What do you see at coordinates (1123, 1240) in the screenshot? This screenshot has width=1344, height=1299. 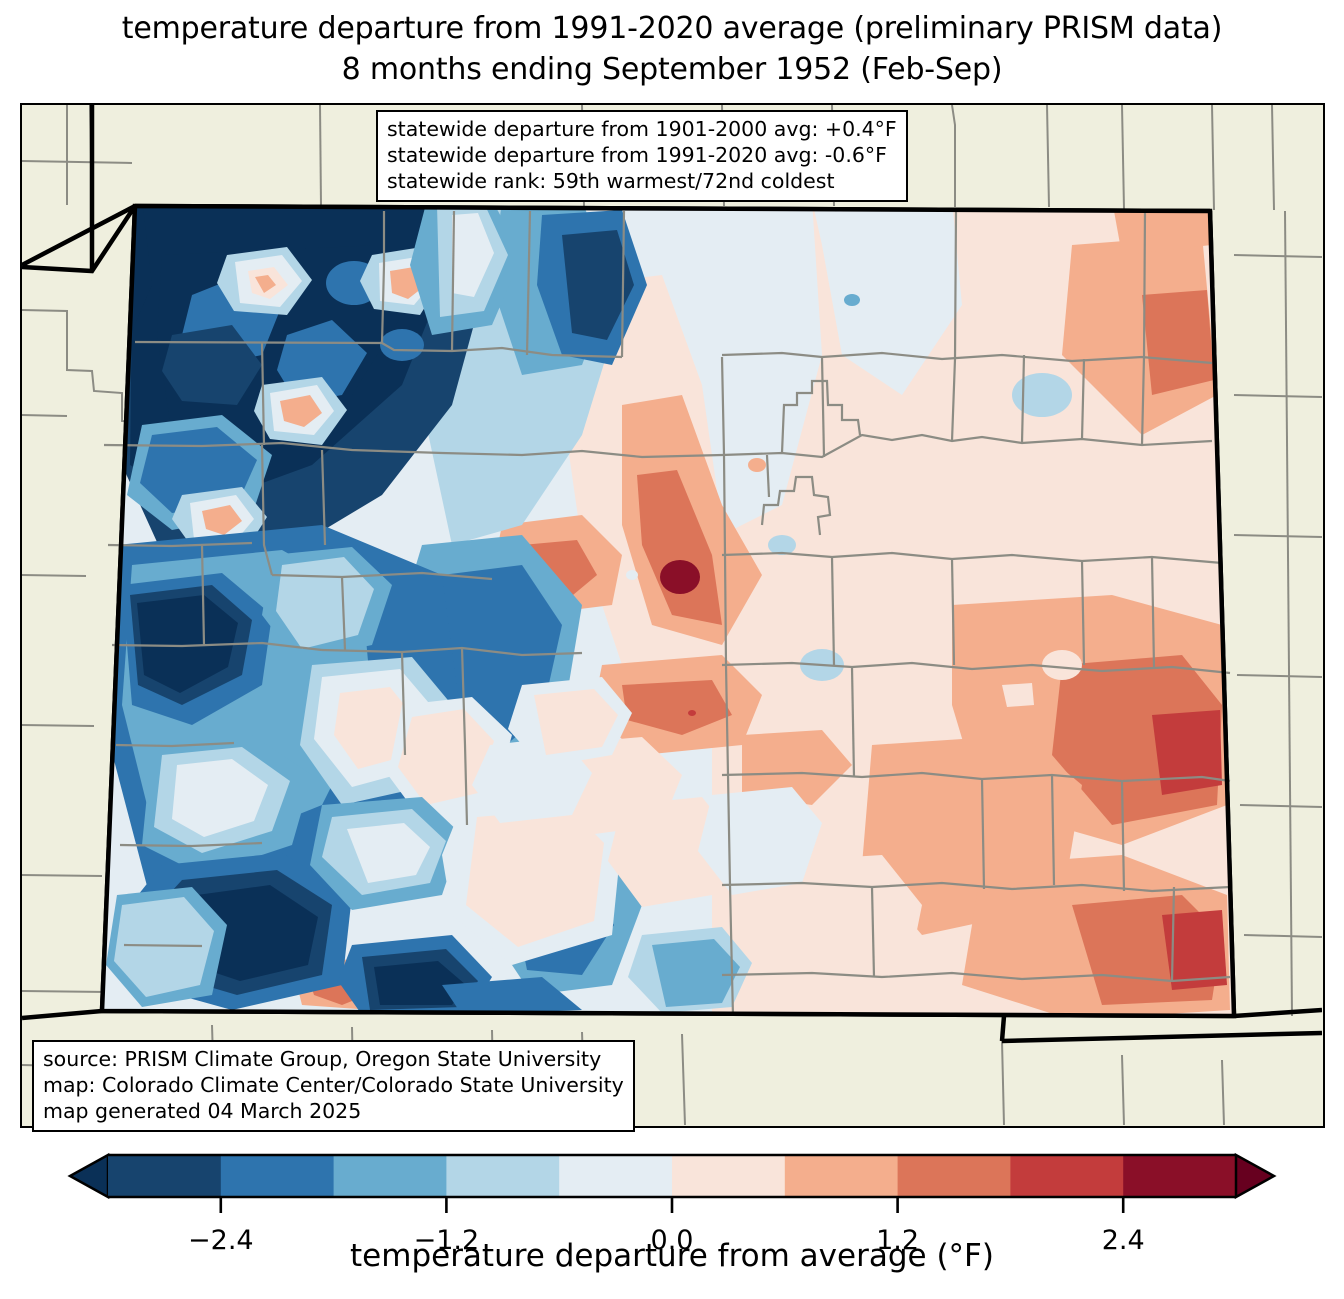 I see `colorbar-tick-label: 2.4` at bounding box center [1123, 1240].